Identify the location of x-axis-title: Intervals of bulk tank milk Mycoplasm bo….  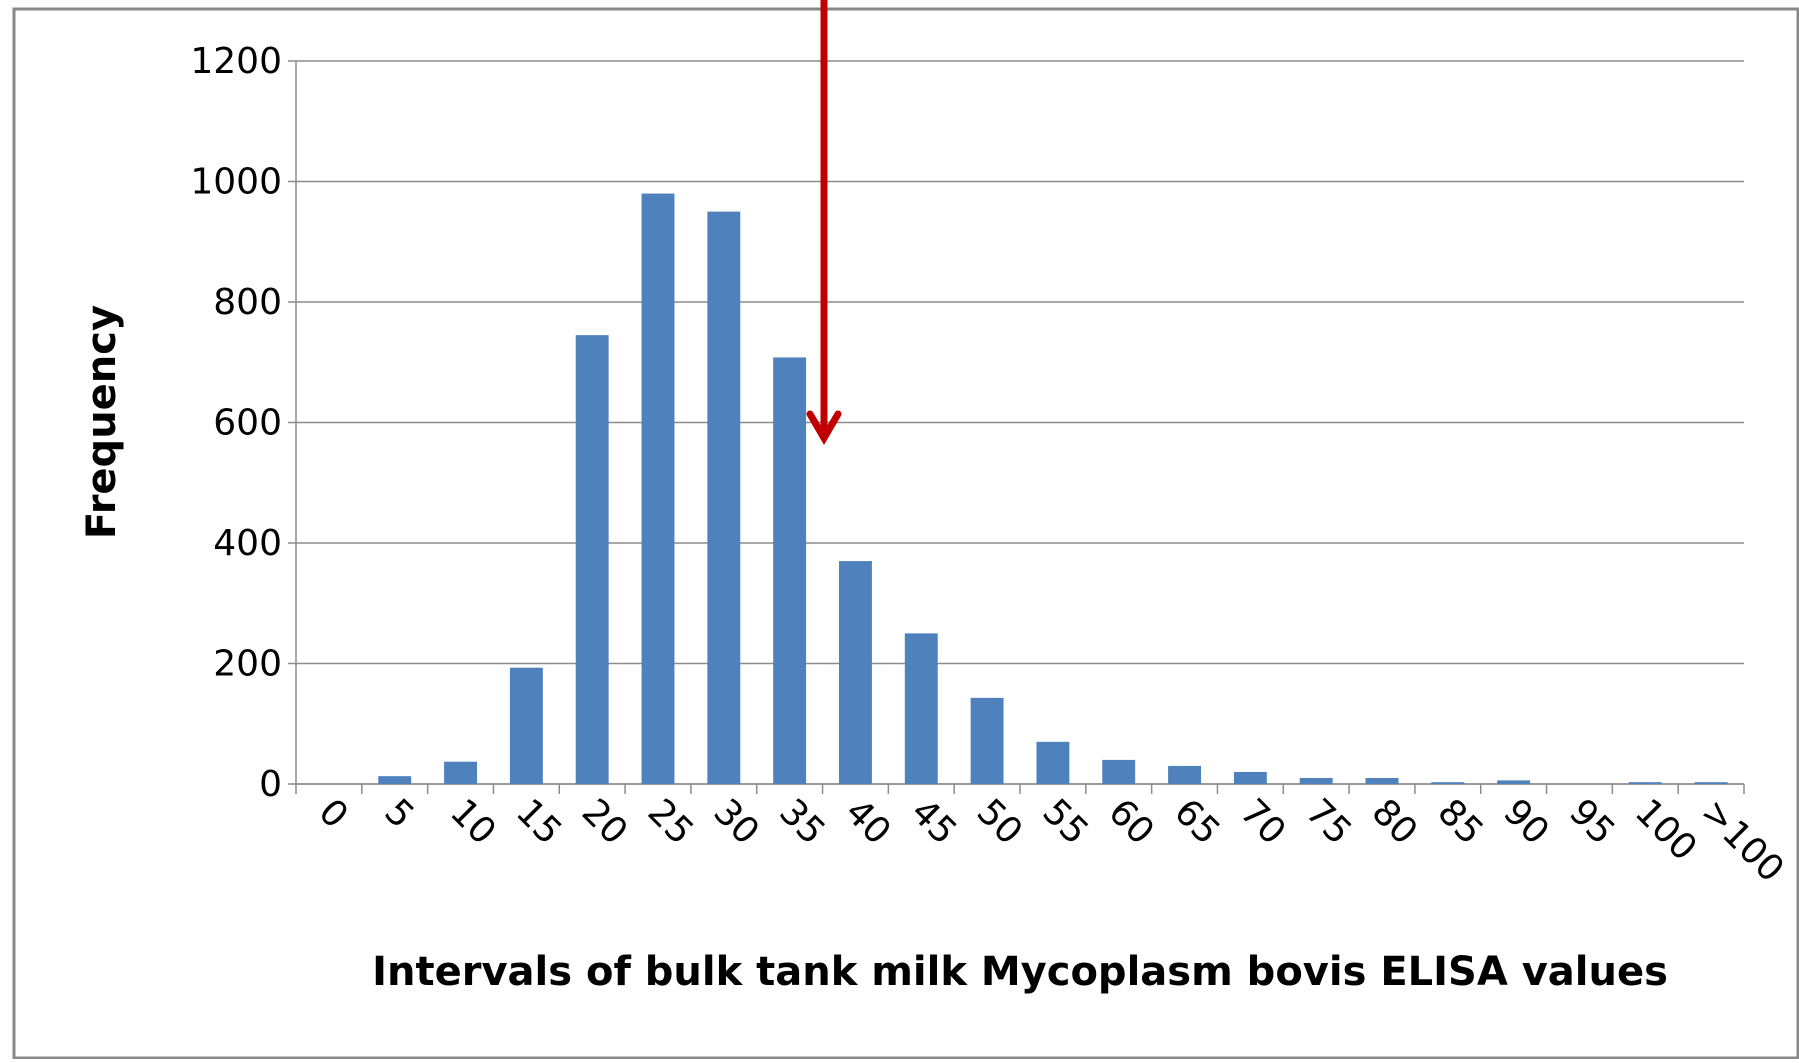
(1020, 972).